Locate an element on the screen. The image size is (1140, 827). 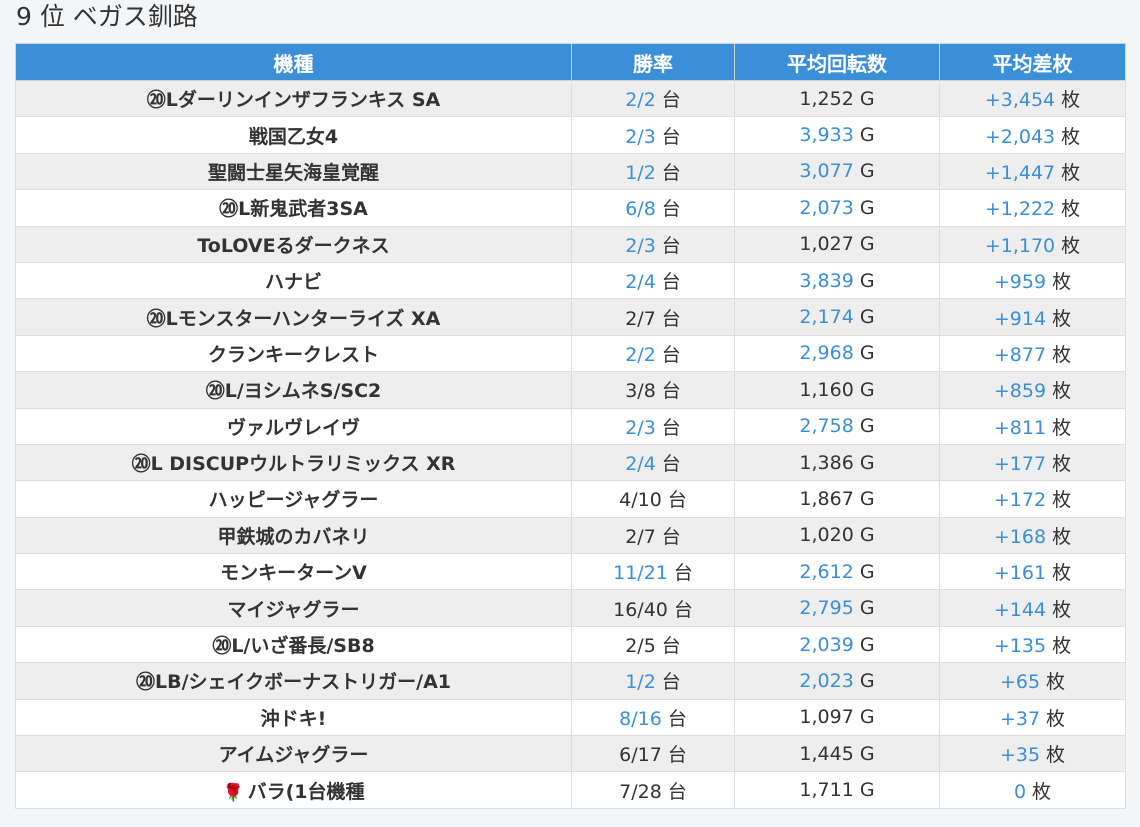
machine-name: ヴァルヴレイヴ is located at coordinates (293, 427).